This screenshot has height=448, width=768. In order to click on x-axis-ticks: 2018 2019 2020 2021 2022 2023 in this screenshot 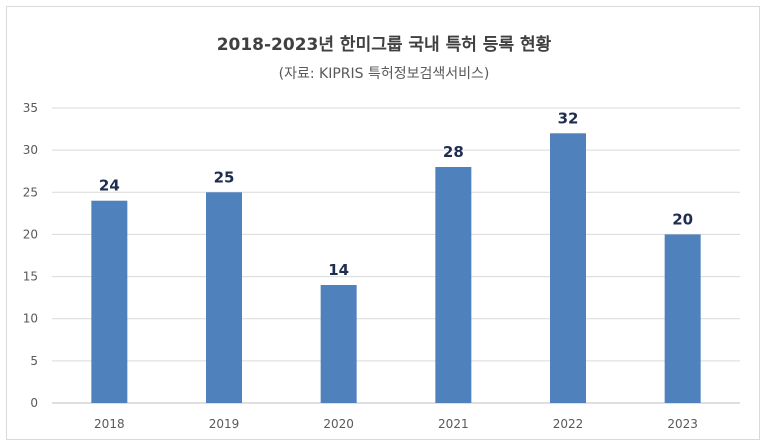, I will do `click(396, 424)`.